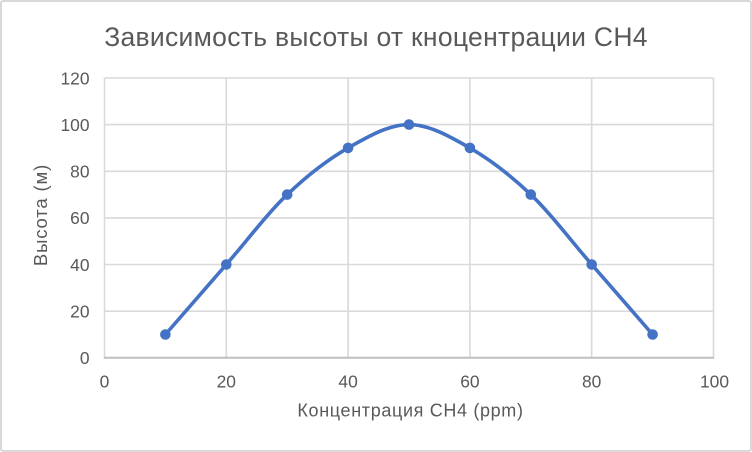 This screenshot has height=452, width=752. What do you see at coordinates (376, 37) in the screenshot?
I see `svg-text:Зависимость высоты от кноцентр: Зависимость высоты от кноцентрации CH4` at bounding box center [376, 37].